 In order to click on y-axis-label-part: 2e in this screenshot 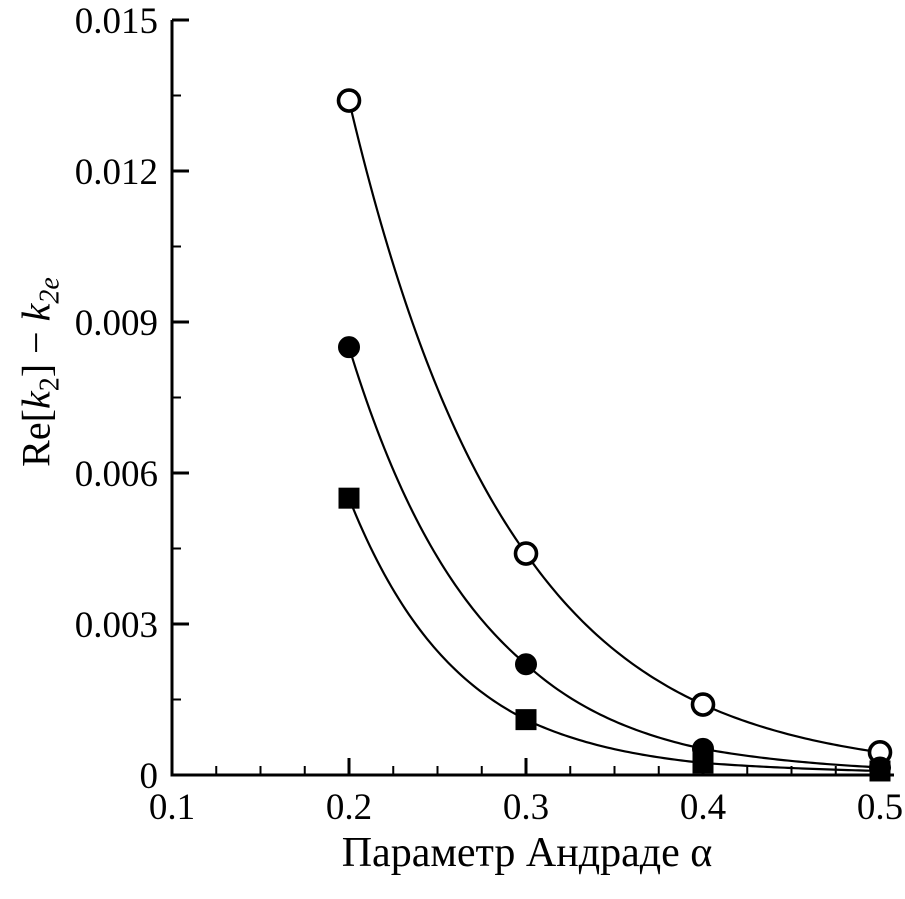, I will do `click(50, 290)`.